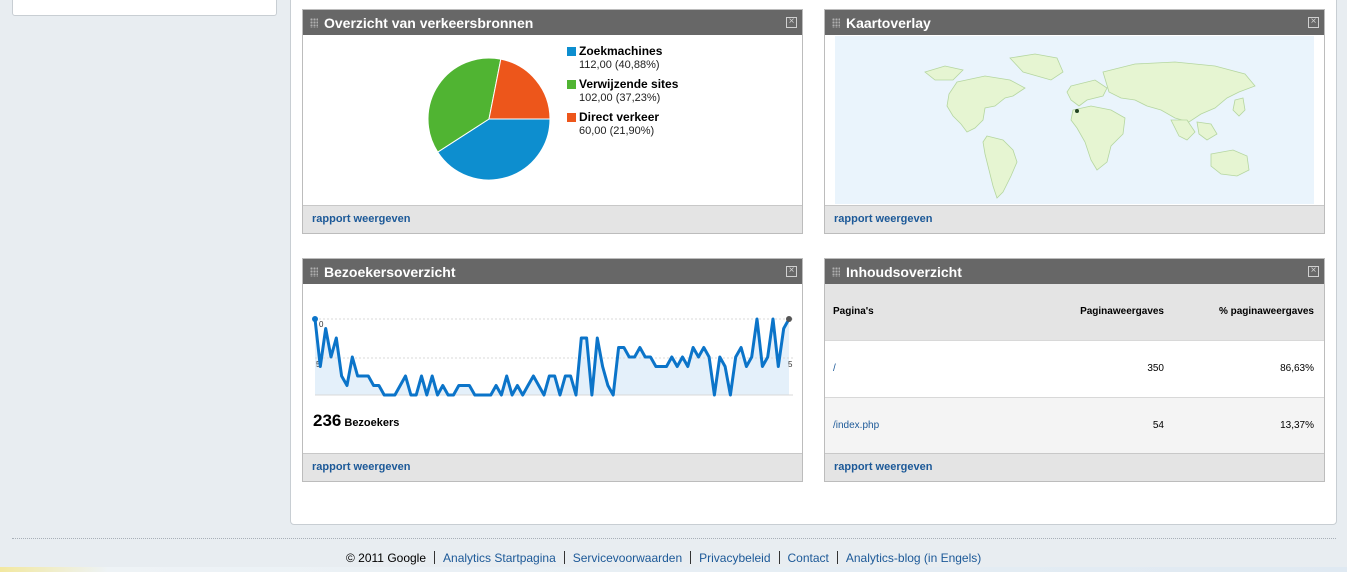  What do you see at coordinates (808, 558) in the screenshot?
I see `footer-link-contact: Contact` at bounding box center [808, 558].